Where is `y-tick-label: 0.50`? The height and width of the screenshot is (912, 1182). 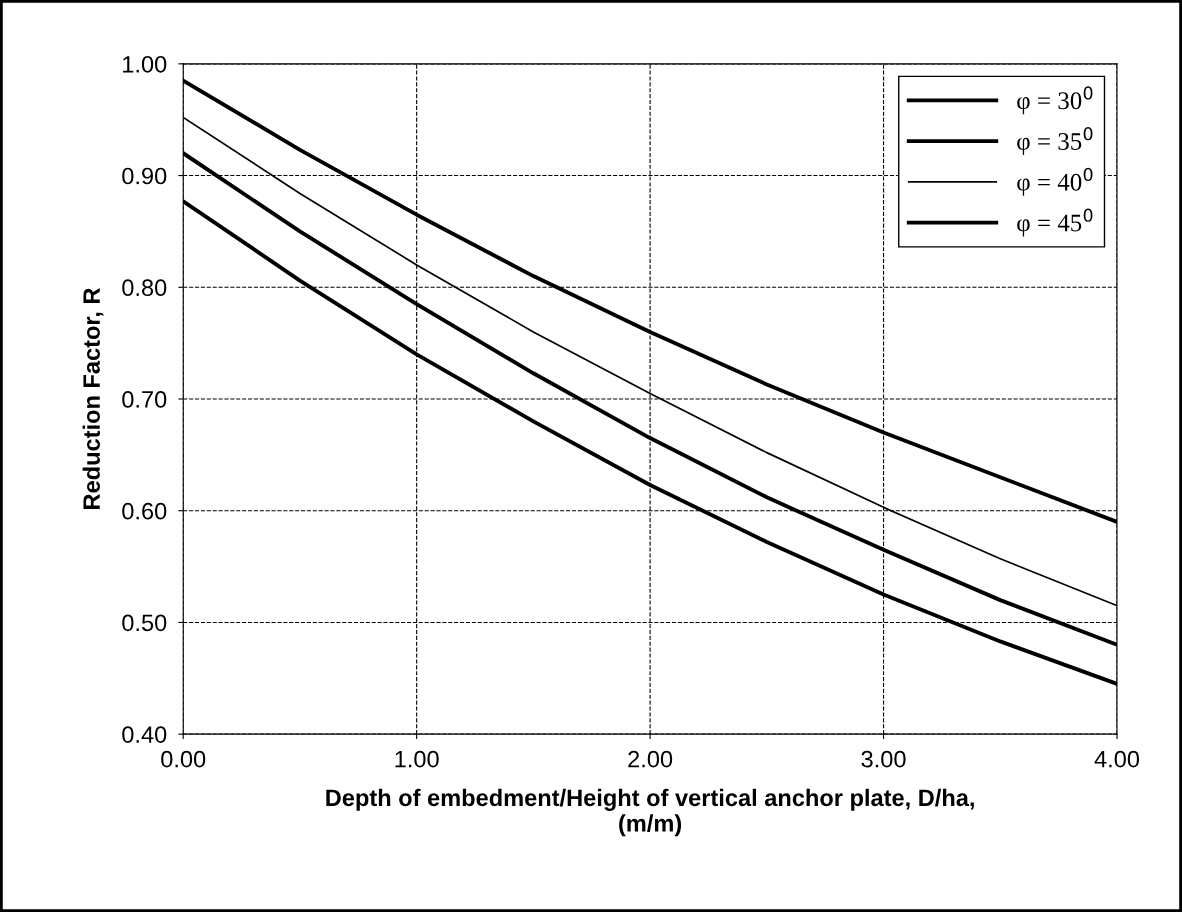
y-tick-label: 0.50 is located at coordinates (144, 623).